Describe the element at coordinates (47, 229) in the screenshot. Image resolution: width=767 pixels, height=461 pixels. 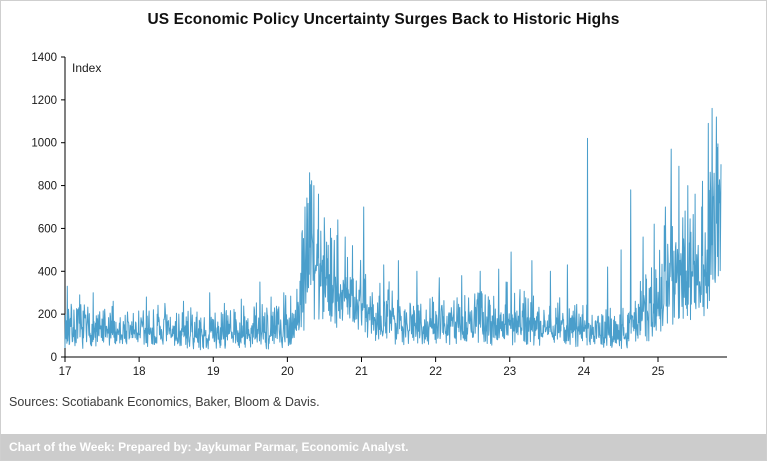
I see `y-tick-label: 600` at that location.